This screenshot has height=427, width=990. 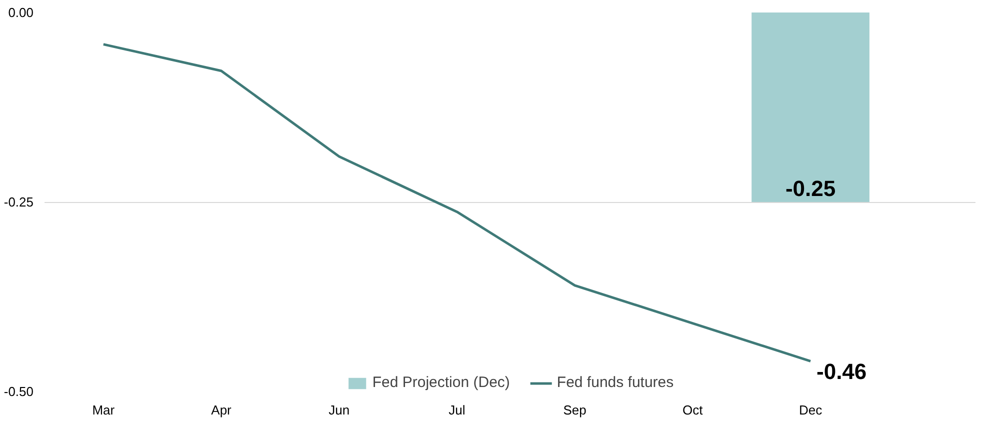 What do you see at coordinates (457, 410) in the screenshot?
I see `x-tick-label: Jul` at bounding box center [457, 410].